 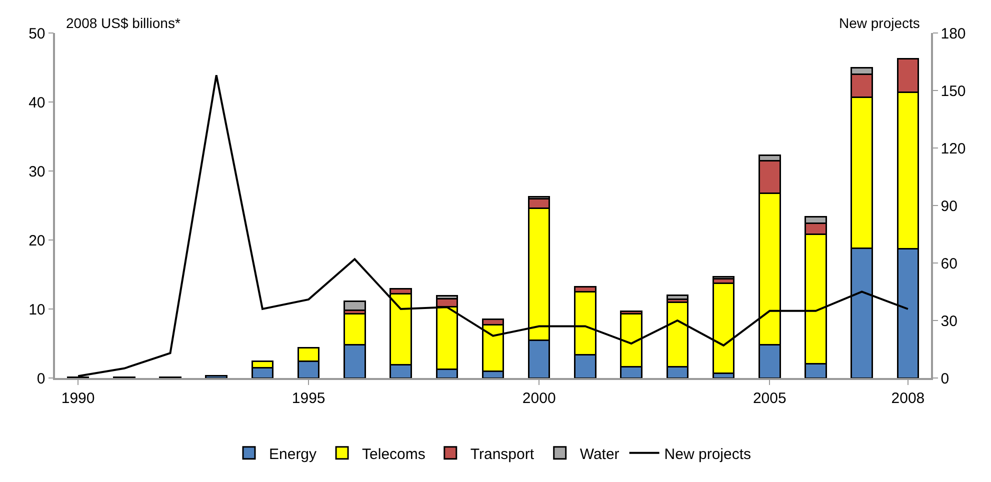 What do you see at coordinates (293, 454) in the screenshot?
I see `legend-label: Energy` at bounding box center [293, 454].